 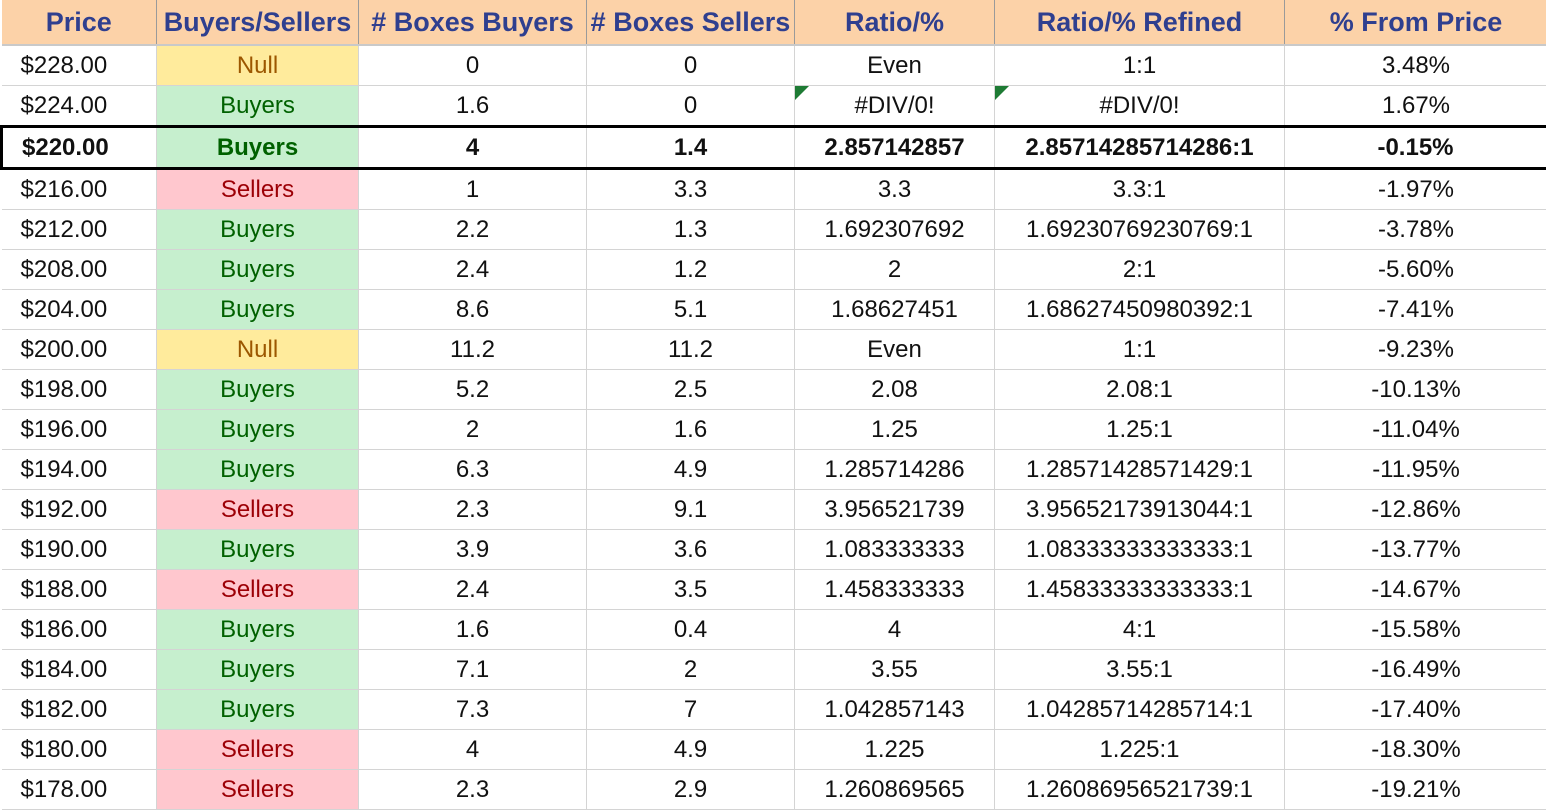 I want to click on ratio-refined-cell: 2:1, so click(x=1140, y=270).